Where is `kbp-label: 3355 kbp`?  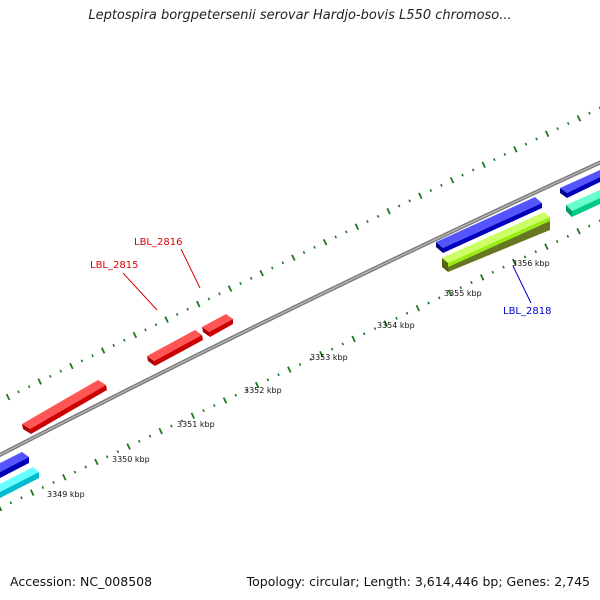 kbp-label: 3355 kbp is located at coordinates (463, 293).